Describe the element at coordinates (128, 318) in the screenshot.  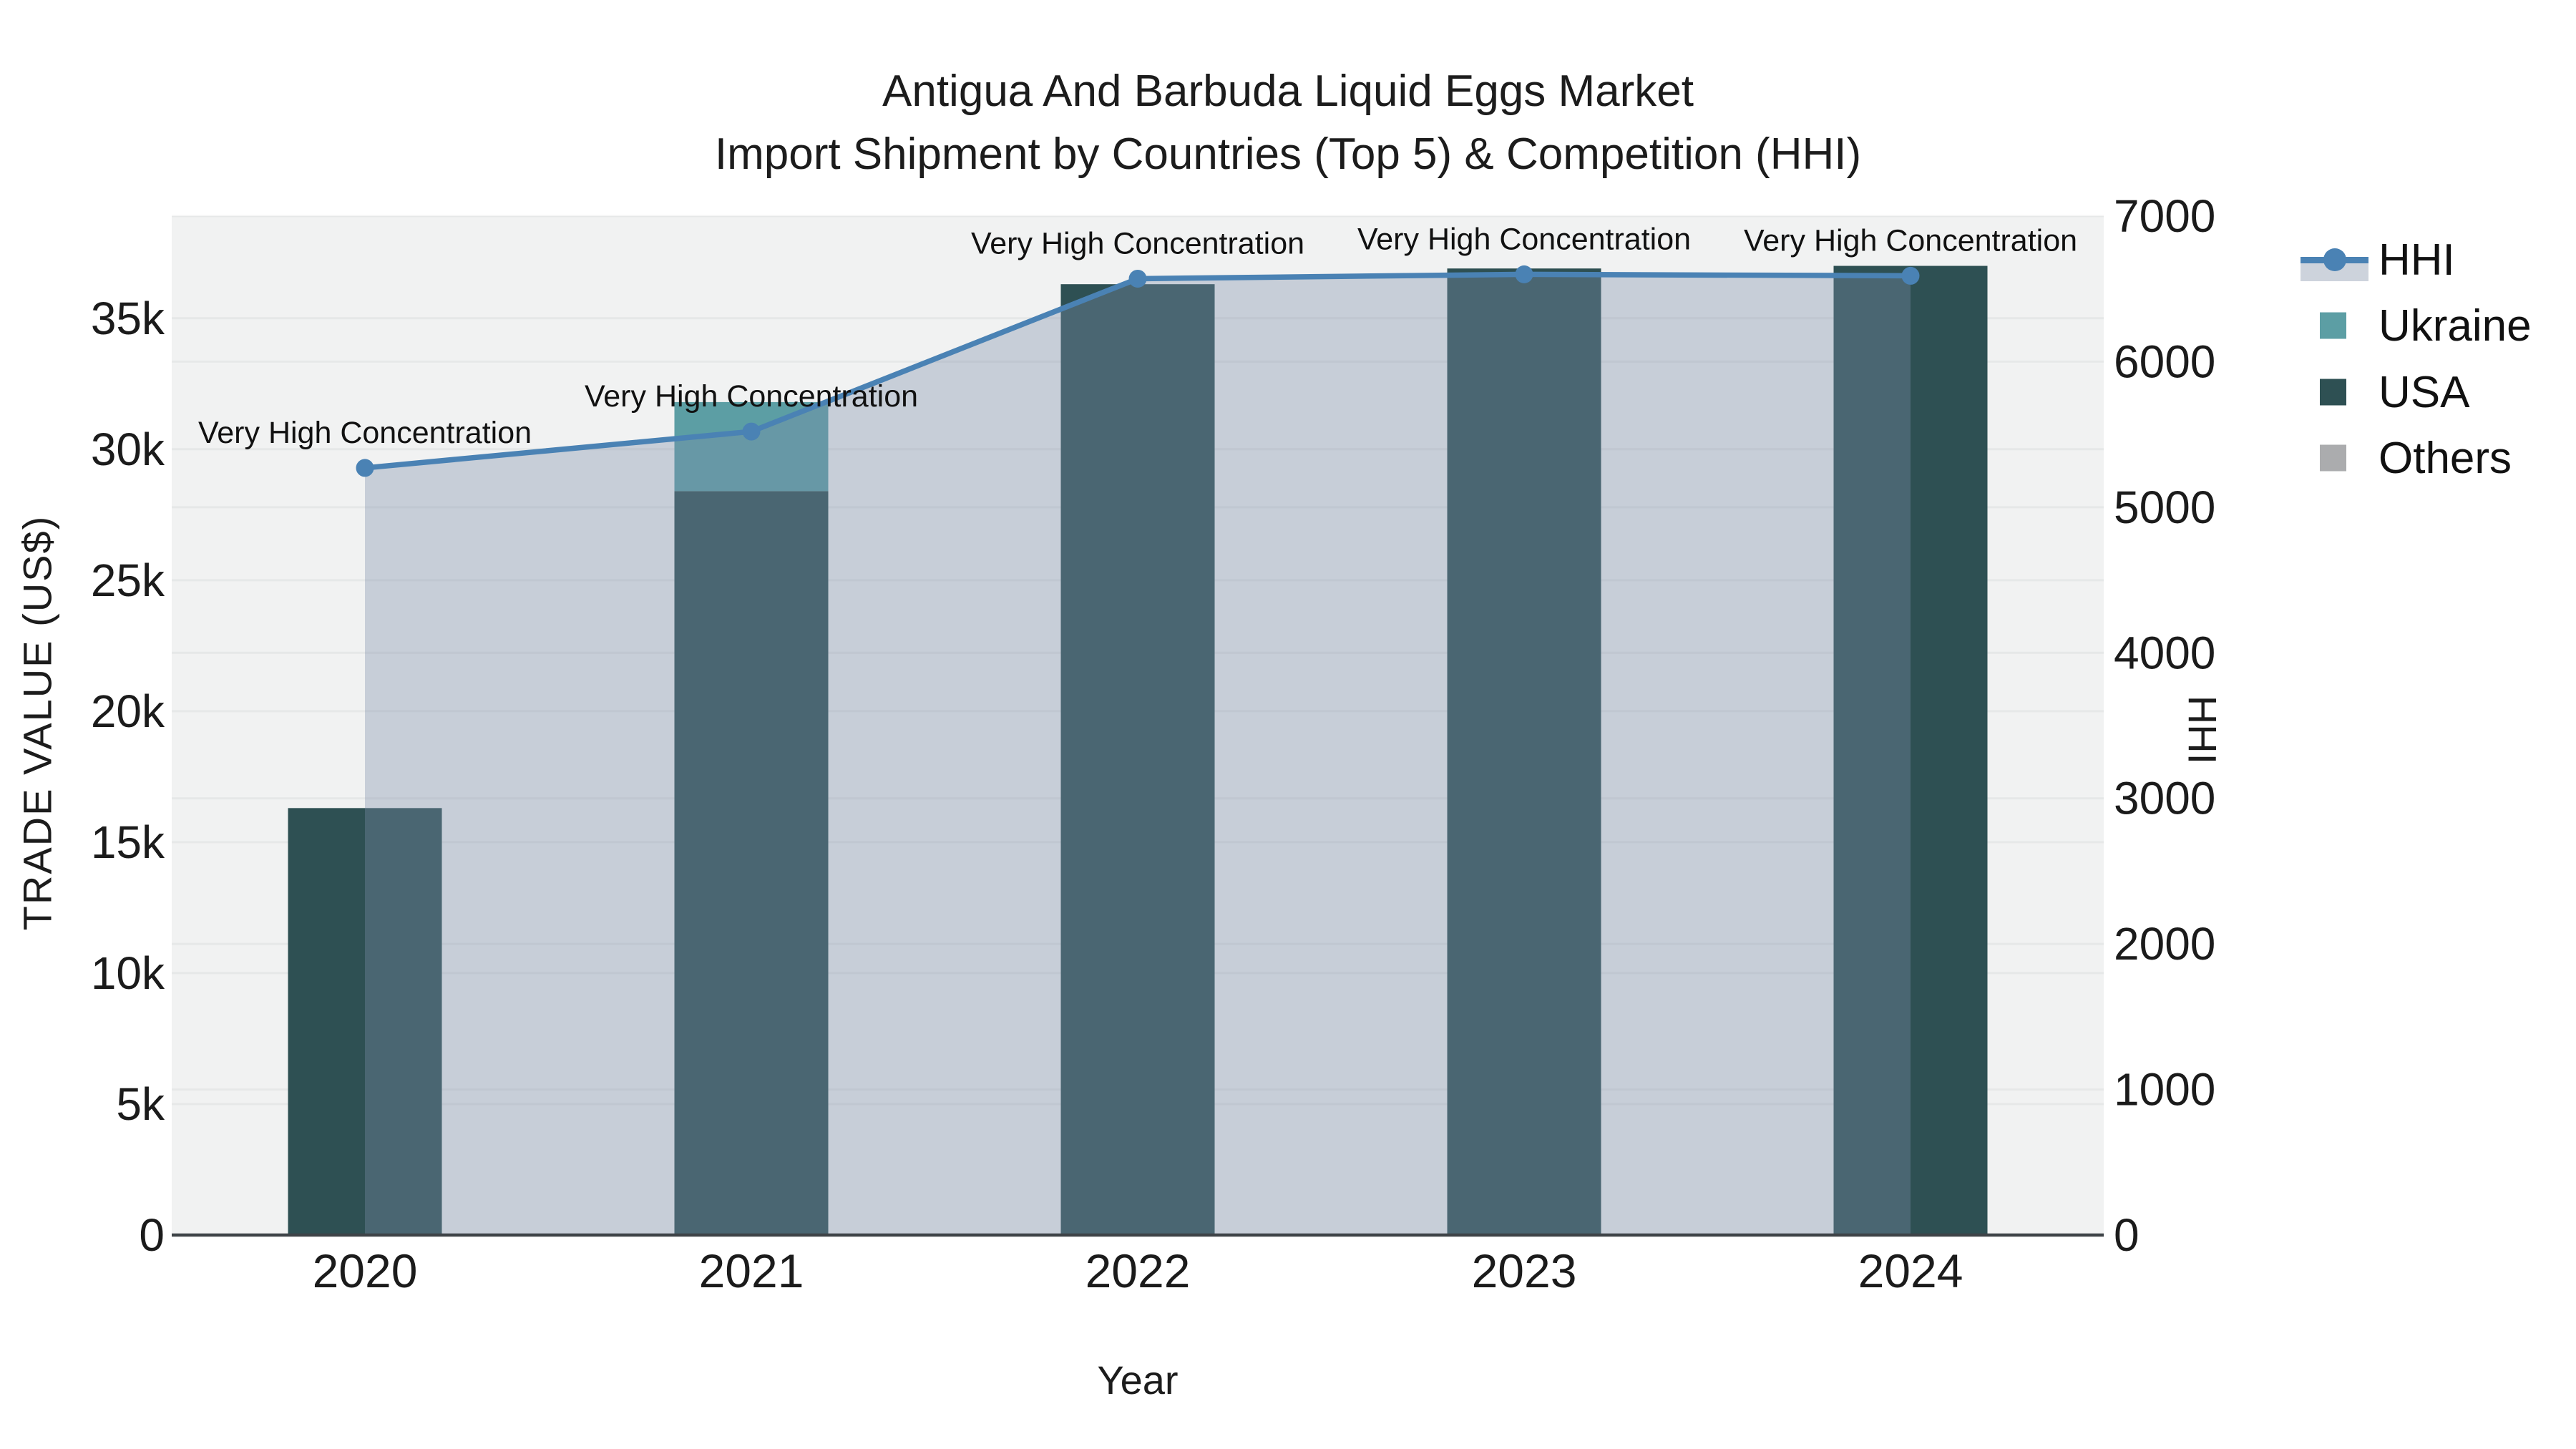
I see `left-tick-35k: 35k` at that location.